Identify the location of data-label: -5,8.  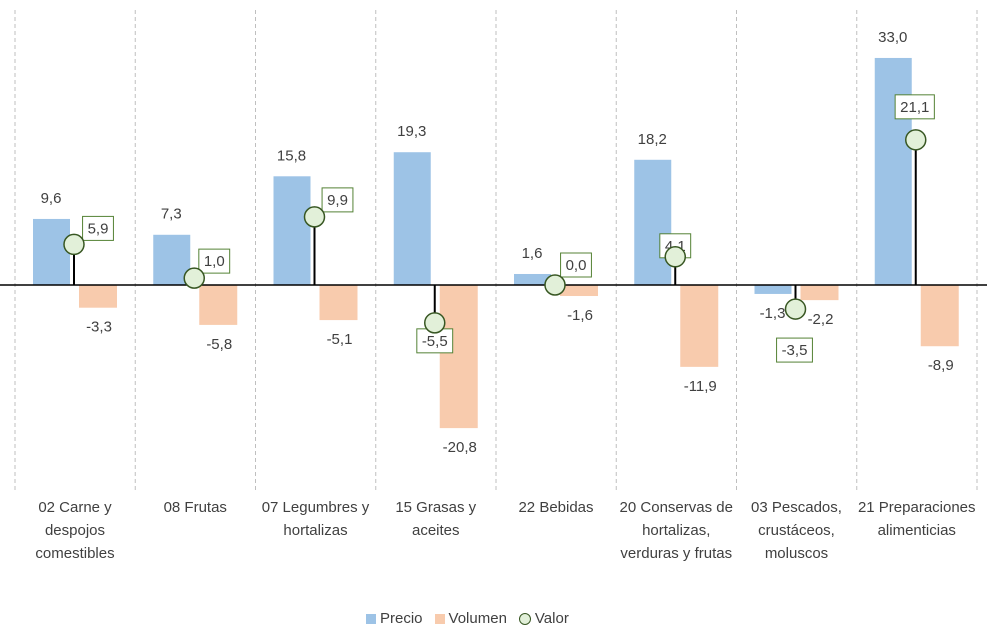
(219, 344).